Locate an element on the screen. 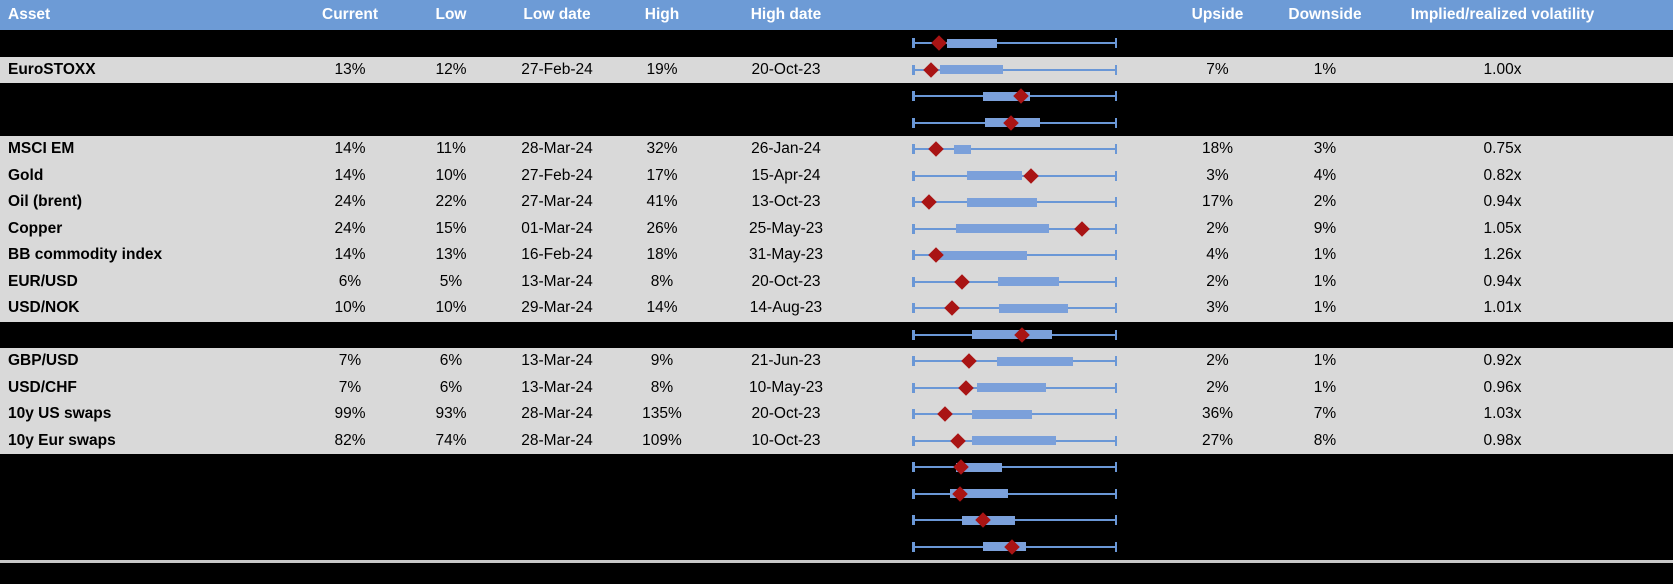  low-vol-value: 93% is located at coordinates (451, 414).